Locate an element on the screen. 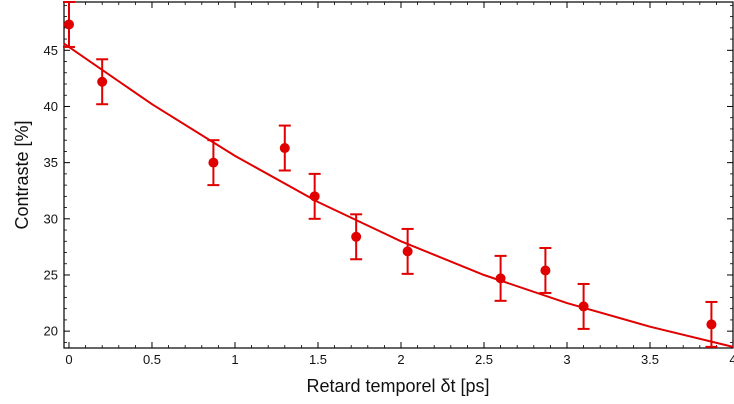 This screenshot has width=734, height=404. y-tick-label: 35 is located at coordinates (51, 162).